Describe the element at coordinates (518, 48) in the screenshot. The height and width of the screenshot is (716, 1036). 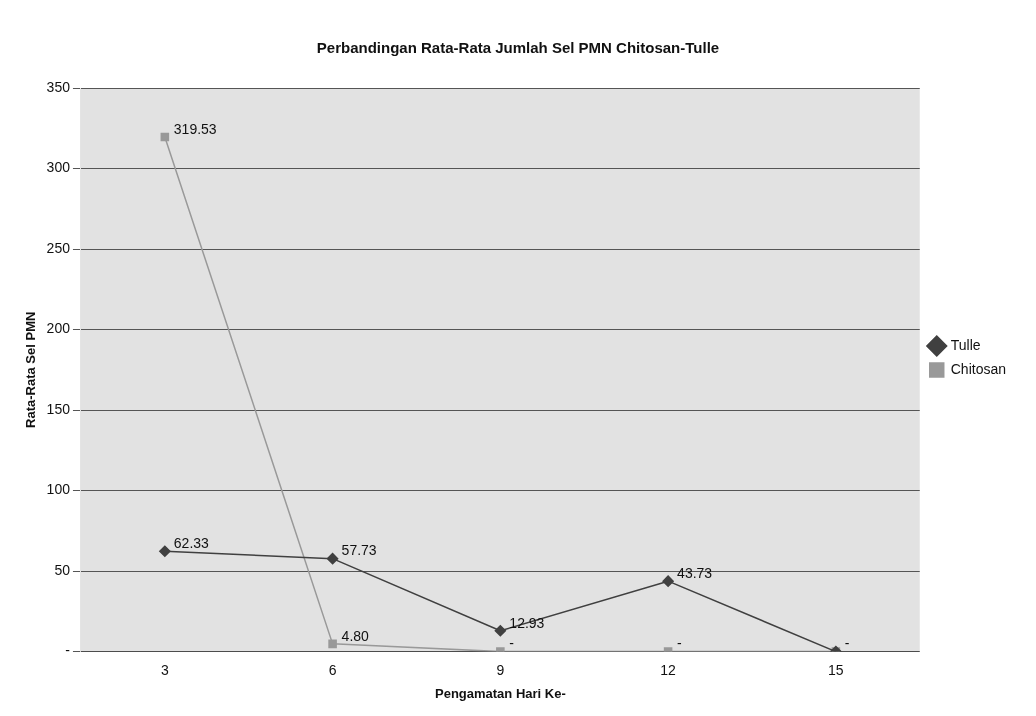
I see `chart-title: Perbandingan Rata-Rata Jumlah Sel PMN Chitosan-Tulle` at that location.